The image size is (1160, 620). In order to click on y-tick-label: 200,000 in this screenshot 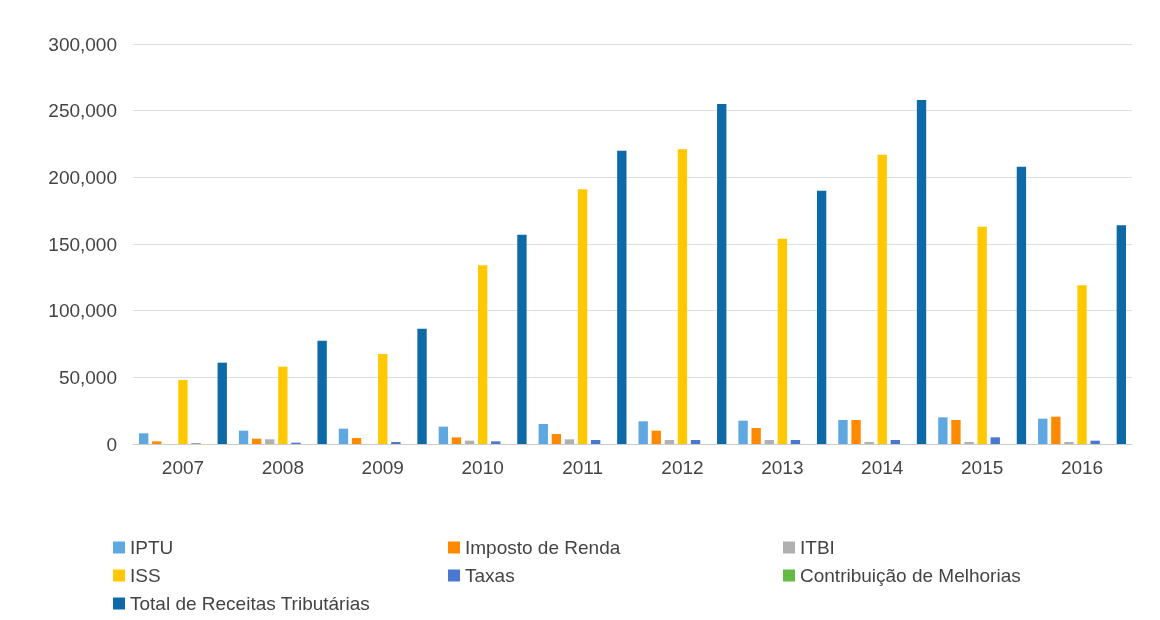, I will do `click(82, 177)`.